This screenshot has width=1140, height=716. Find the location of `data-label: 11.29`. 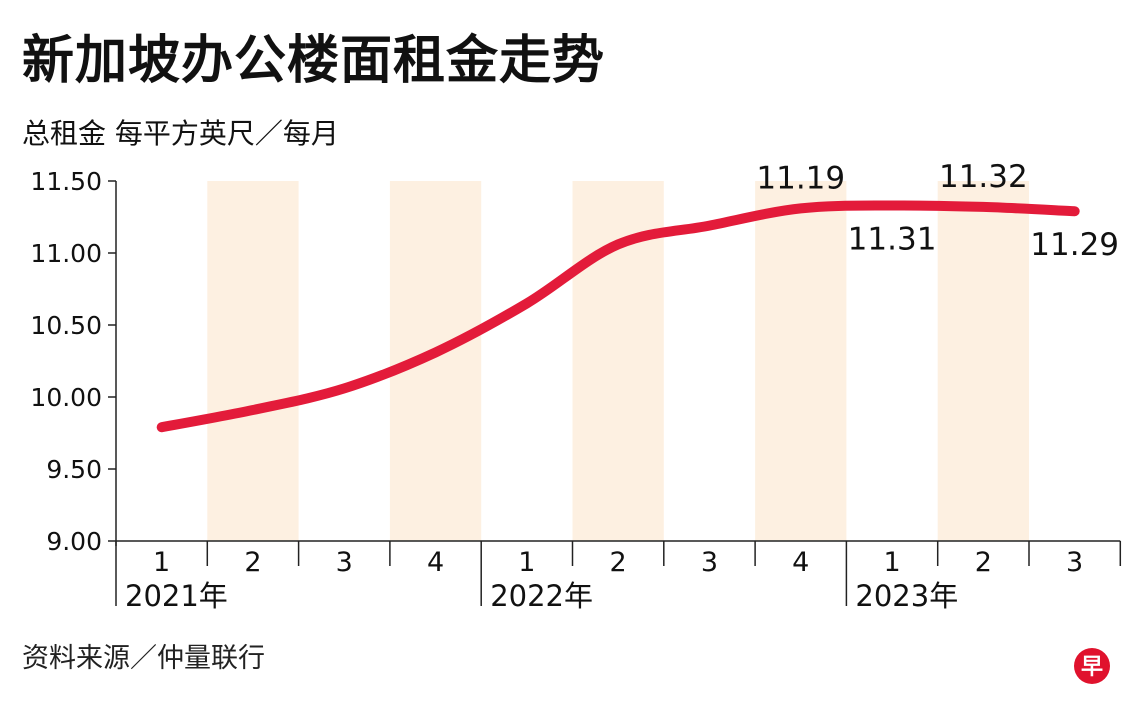

data-label: 11.29 is located at coordinates (1074, 245).